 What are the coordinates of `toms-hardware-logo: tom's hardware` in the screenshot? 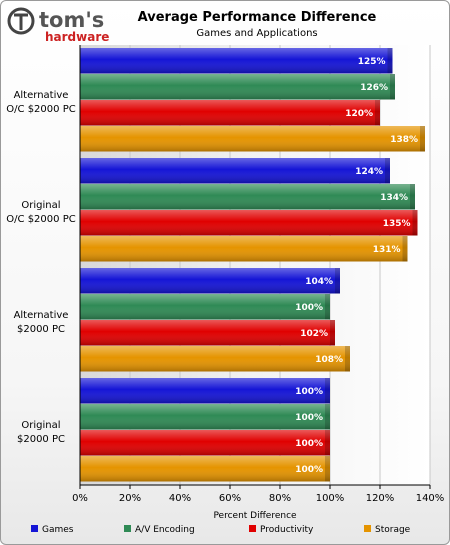 It's located at (58, 25).